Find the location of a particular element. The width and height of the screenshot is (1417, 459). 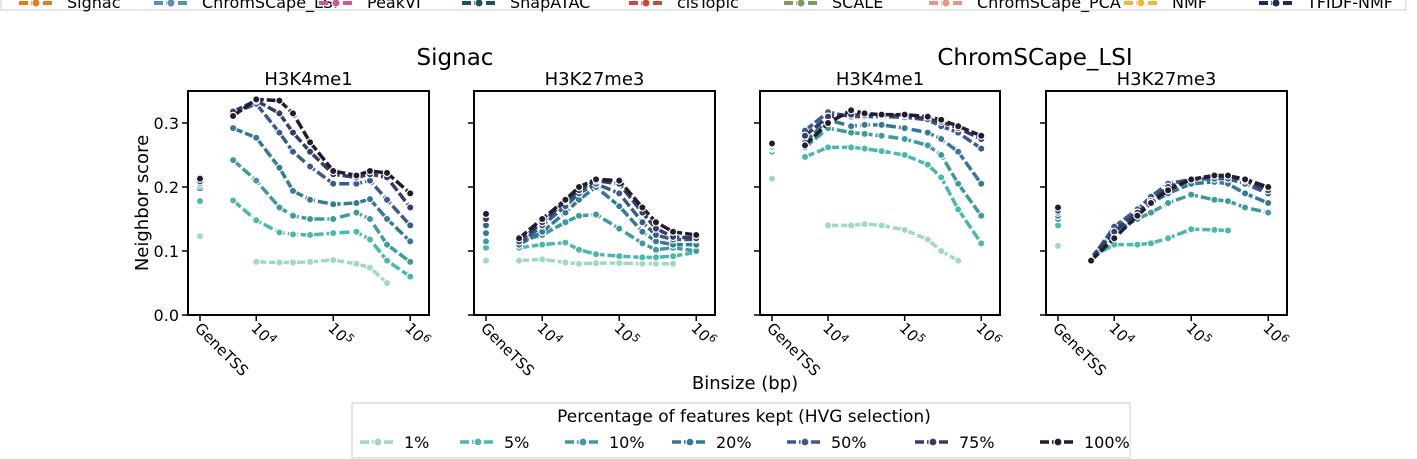

y-tick-label: 0.1 is located at coordinates (166, 251).